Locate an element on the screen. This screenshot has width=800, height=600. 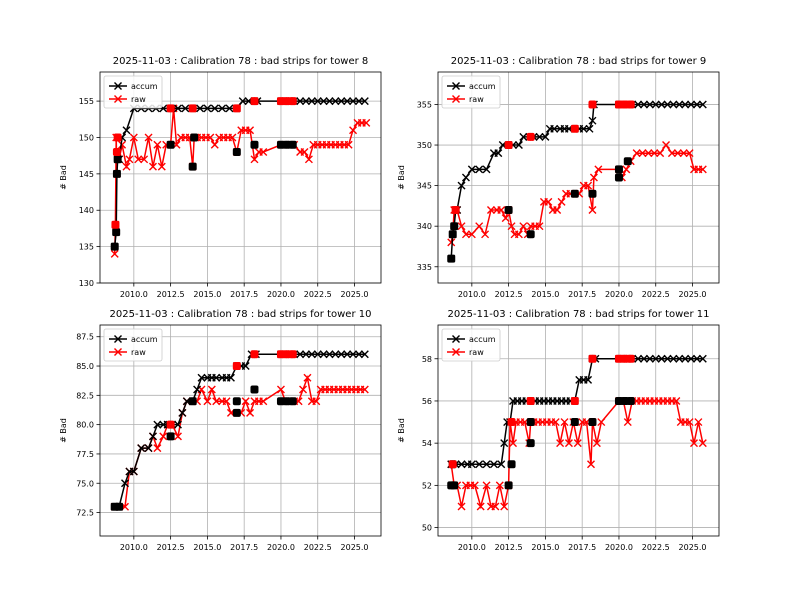
x-tick-label: 2017.5 is located at coordinates (244, 547).